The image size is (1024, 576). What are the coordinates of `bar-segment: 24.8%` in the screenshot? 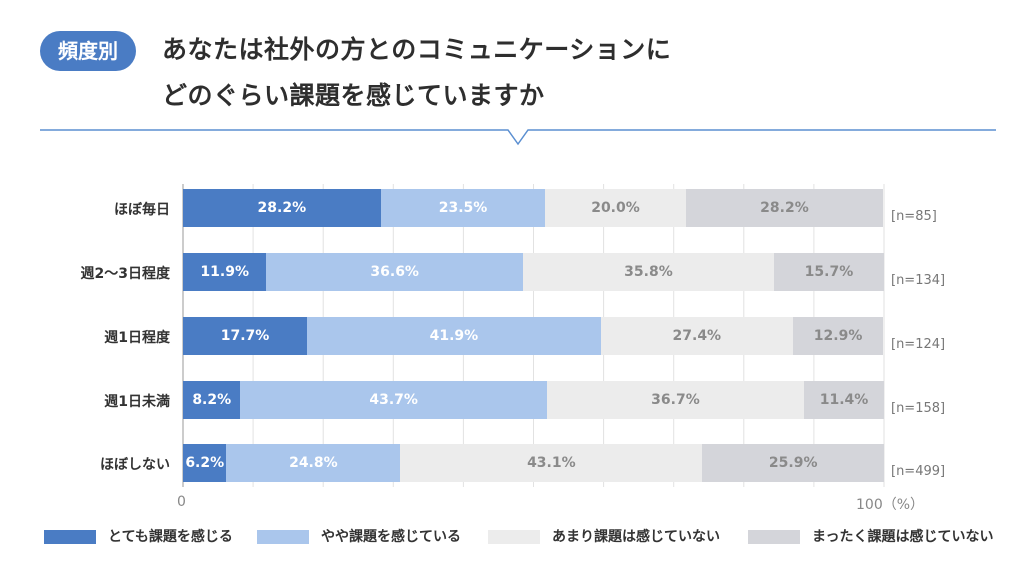 It's located at (313, 463).